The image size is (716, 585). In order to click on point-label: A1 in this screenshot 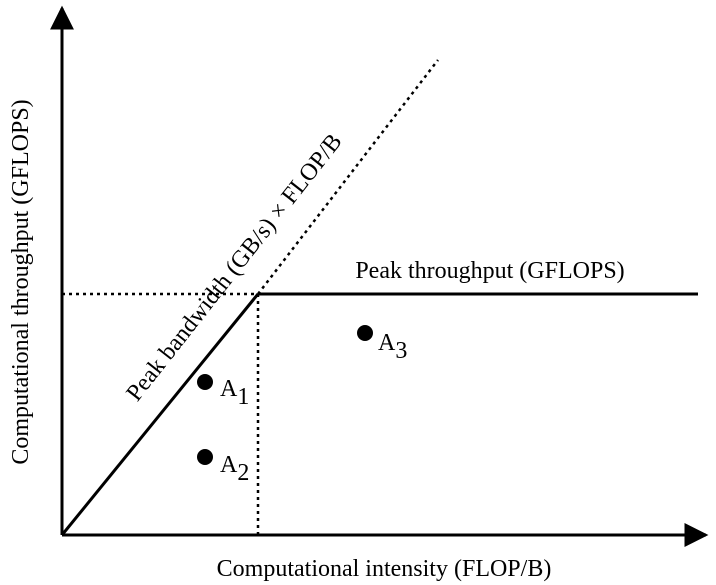, I will do `click(234, 393)`.